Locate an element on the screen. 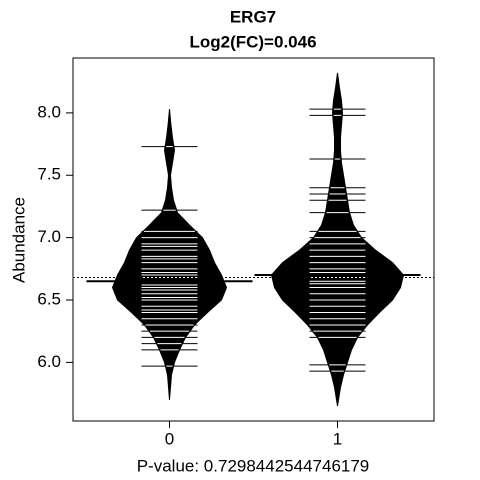 The image size is (480, 480). chart-subtitle: Log2(FC)=0.046 is located at coordinates (252, 41).